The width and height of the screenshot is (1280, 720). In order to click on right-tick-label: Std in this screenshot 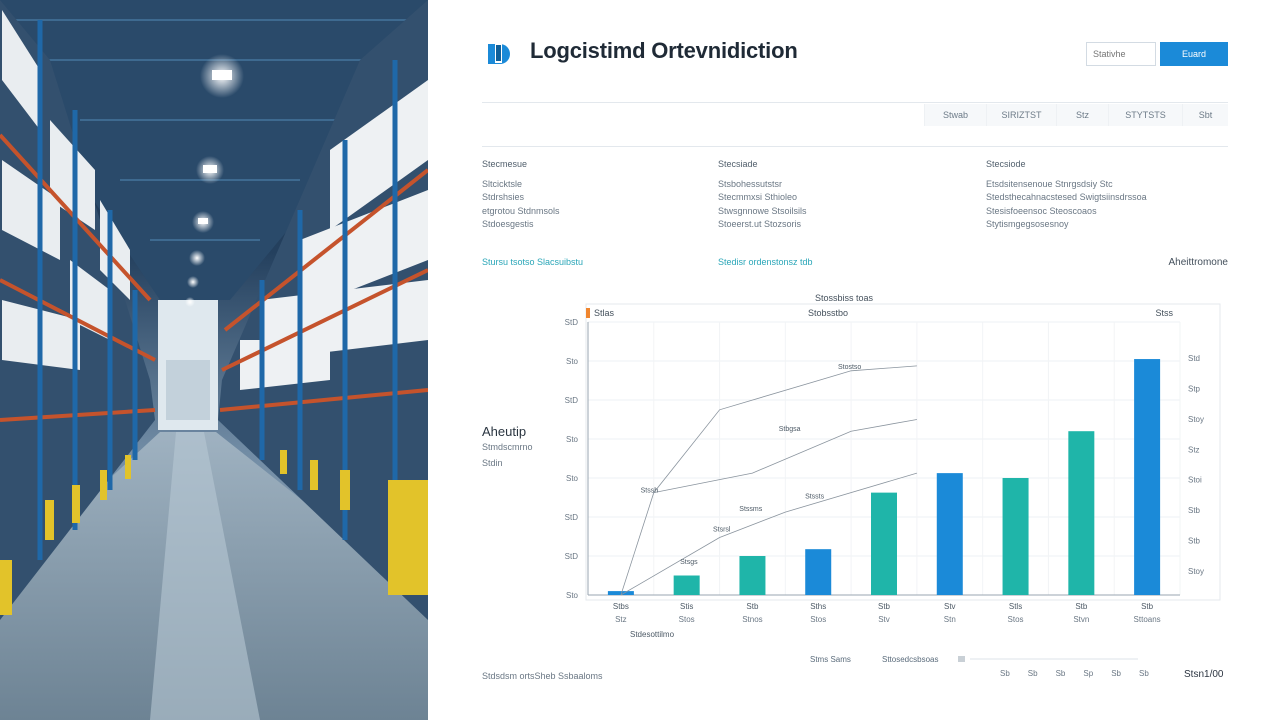, I will do `click(1194, 358)`.